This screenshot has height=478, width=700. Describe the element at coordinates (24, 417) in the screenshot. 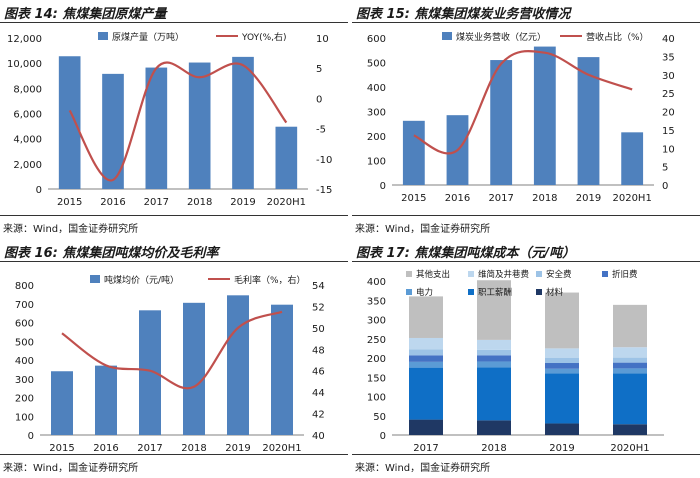

I see `y-left-tick-label: 100` at that location.